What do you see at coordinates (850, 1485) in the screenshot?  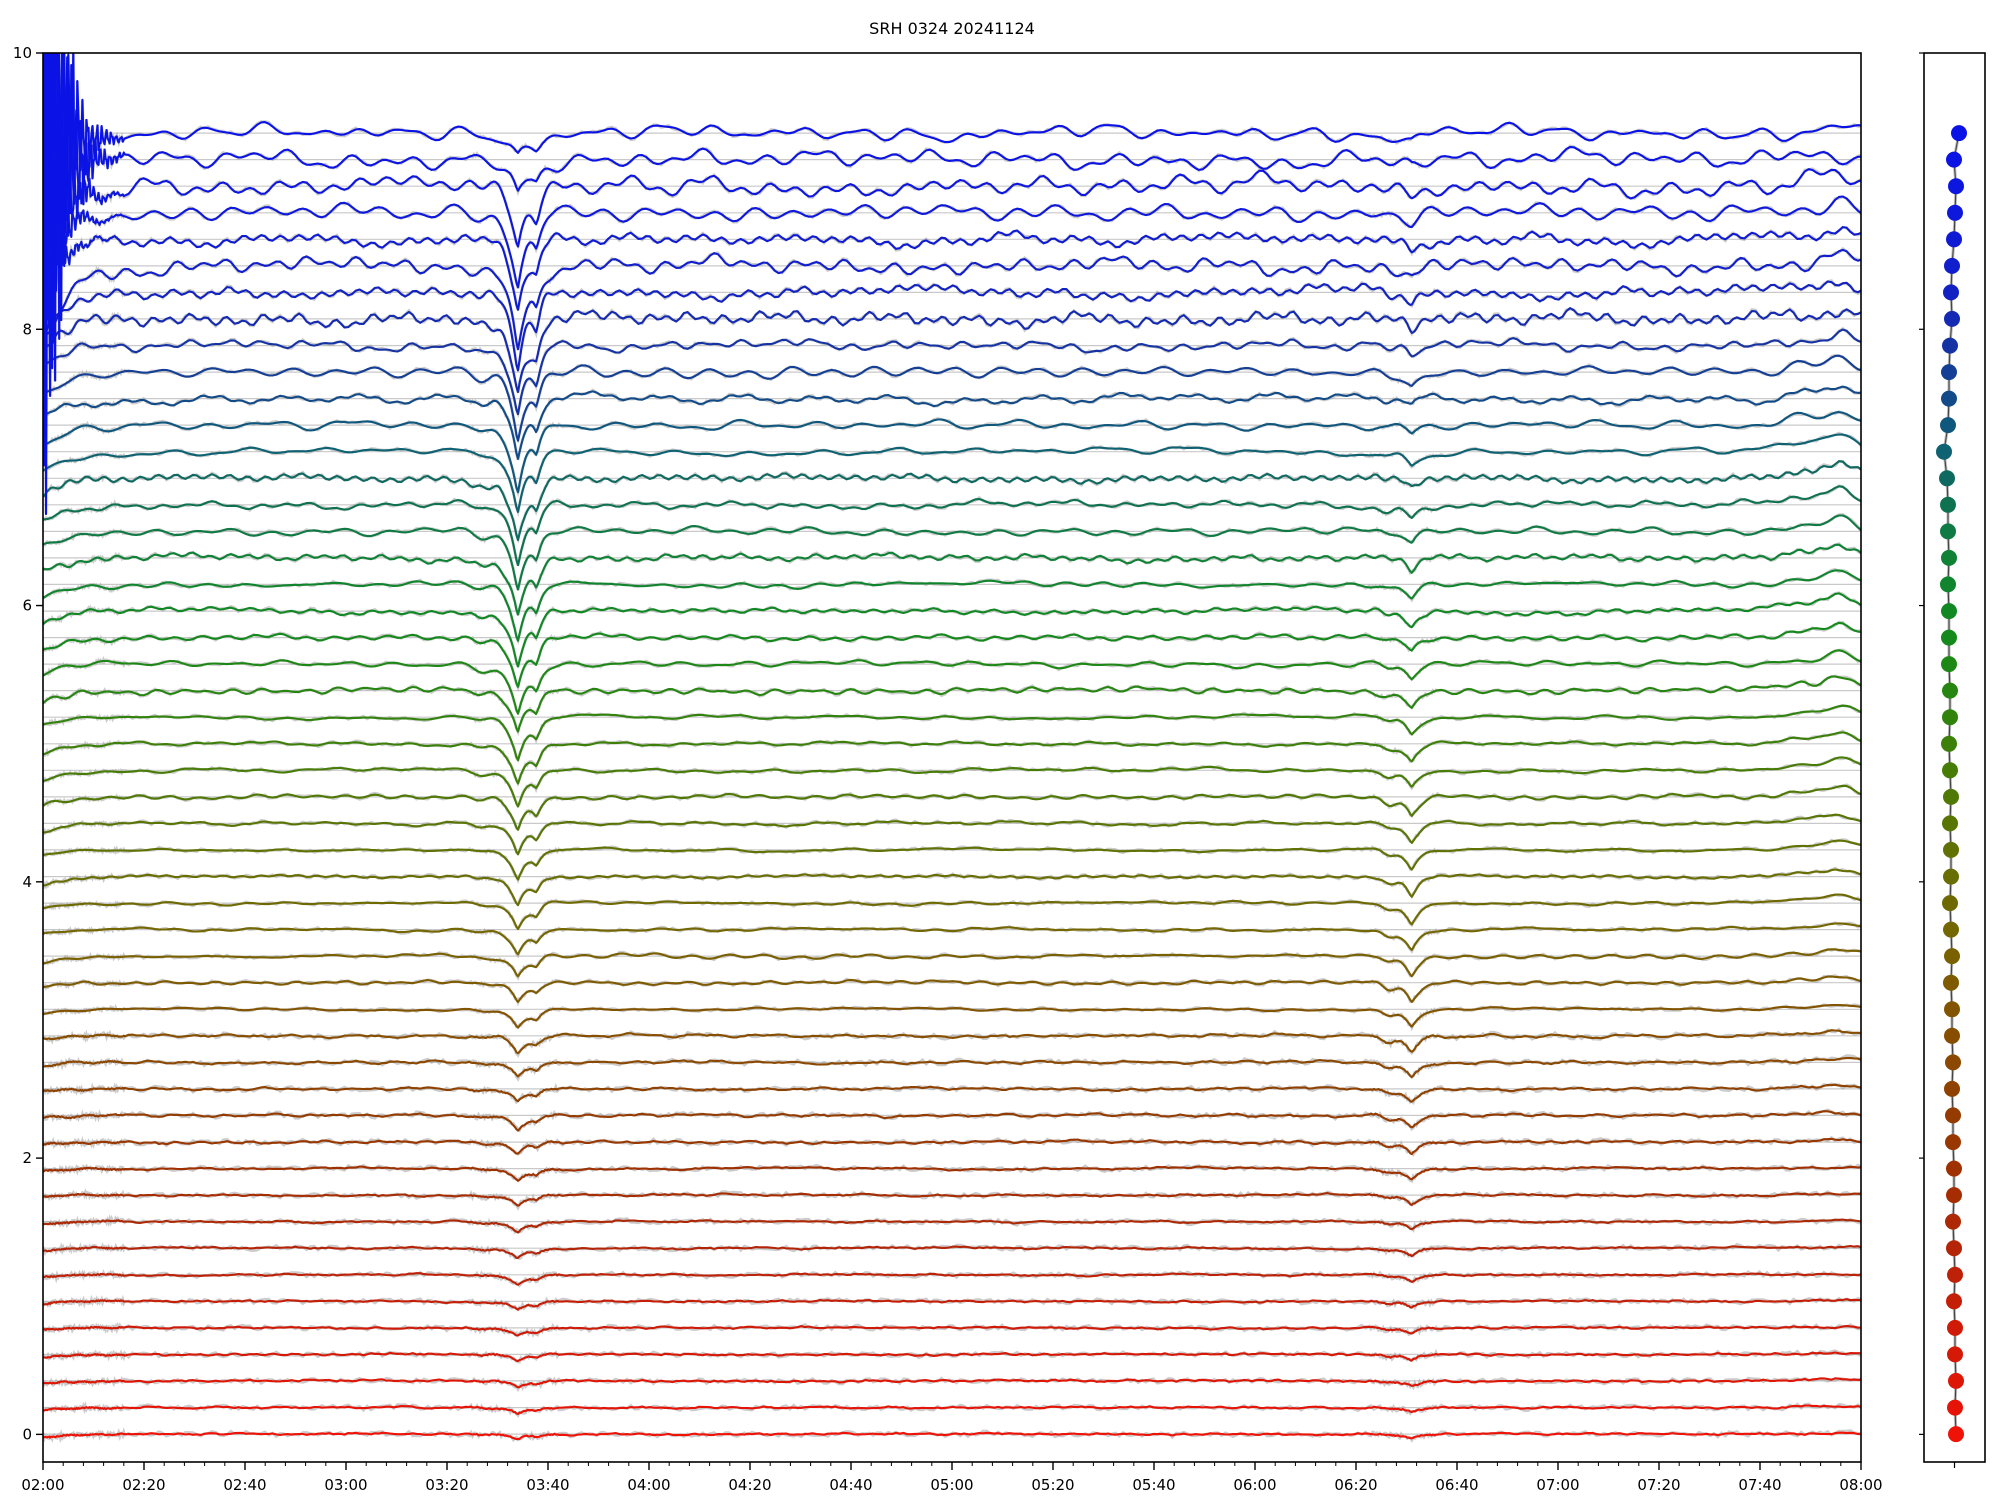 I see `x-tick-label: 04:40` at bounding box center [850, 1485].